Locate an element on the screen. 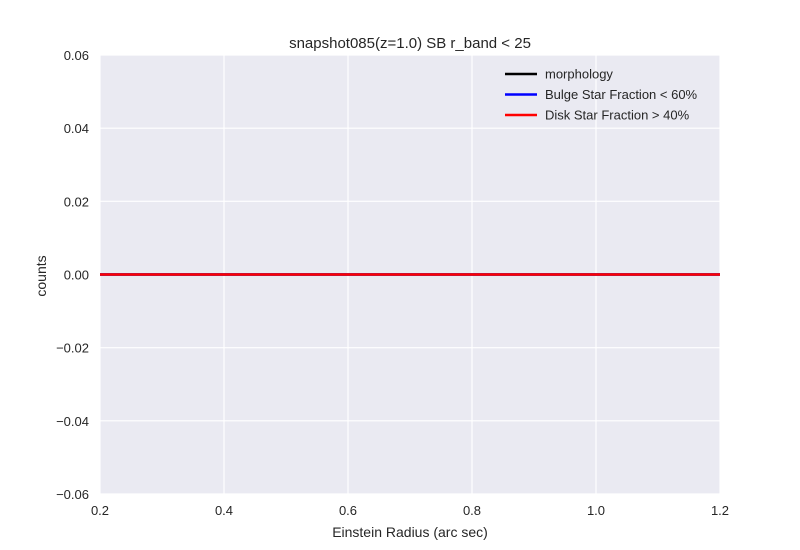 This screenshot has width=800, height=550. x-tick-label: 0.8 is located at coordinates (472, 510).